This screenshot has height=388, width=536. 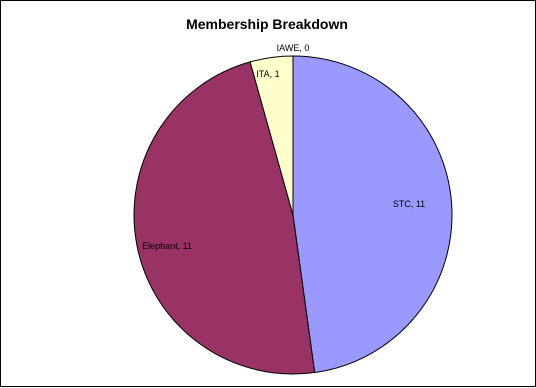 What do you see at coordinates (267, 24) in the screenshot?
I see `chart-title: Membership Breakdown` at bounding box center [267, 24].